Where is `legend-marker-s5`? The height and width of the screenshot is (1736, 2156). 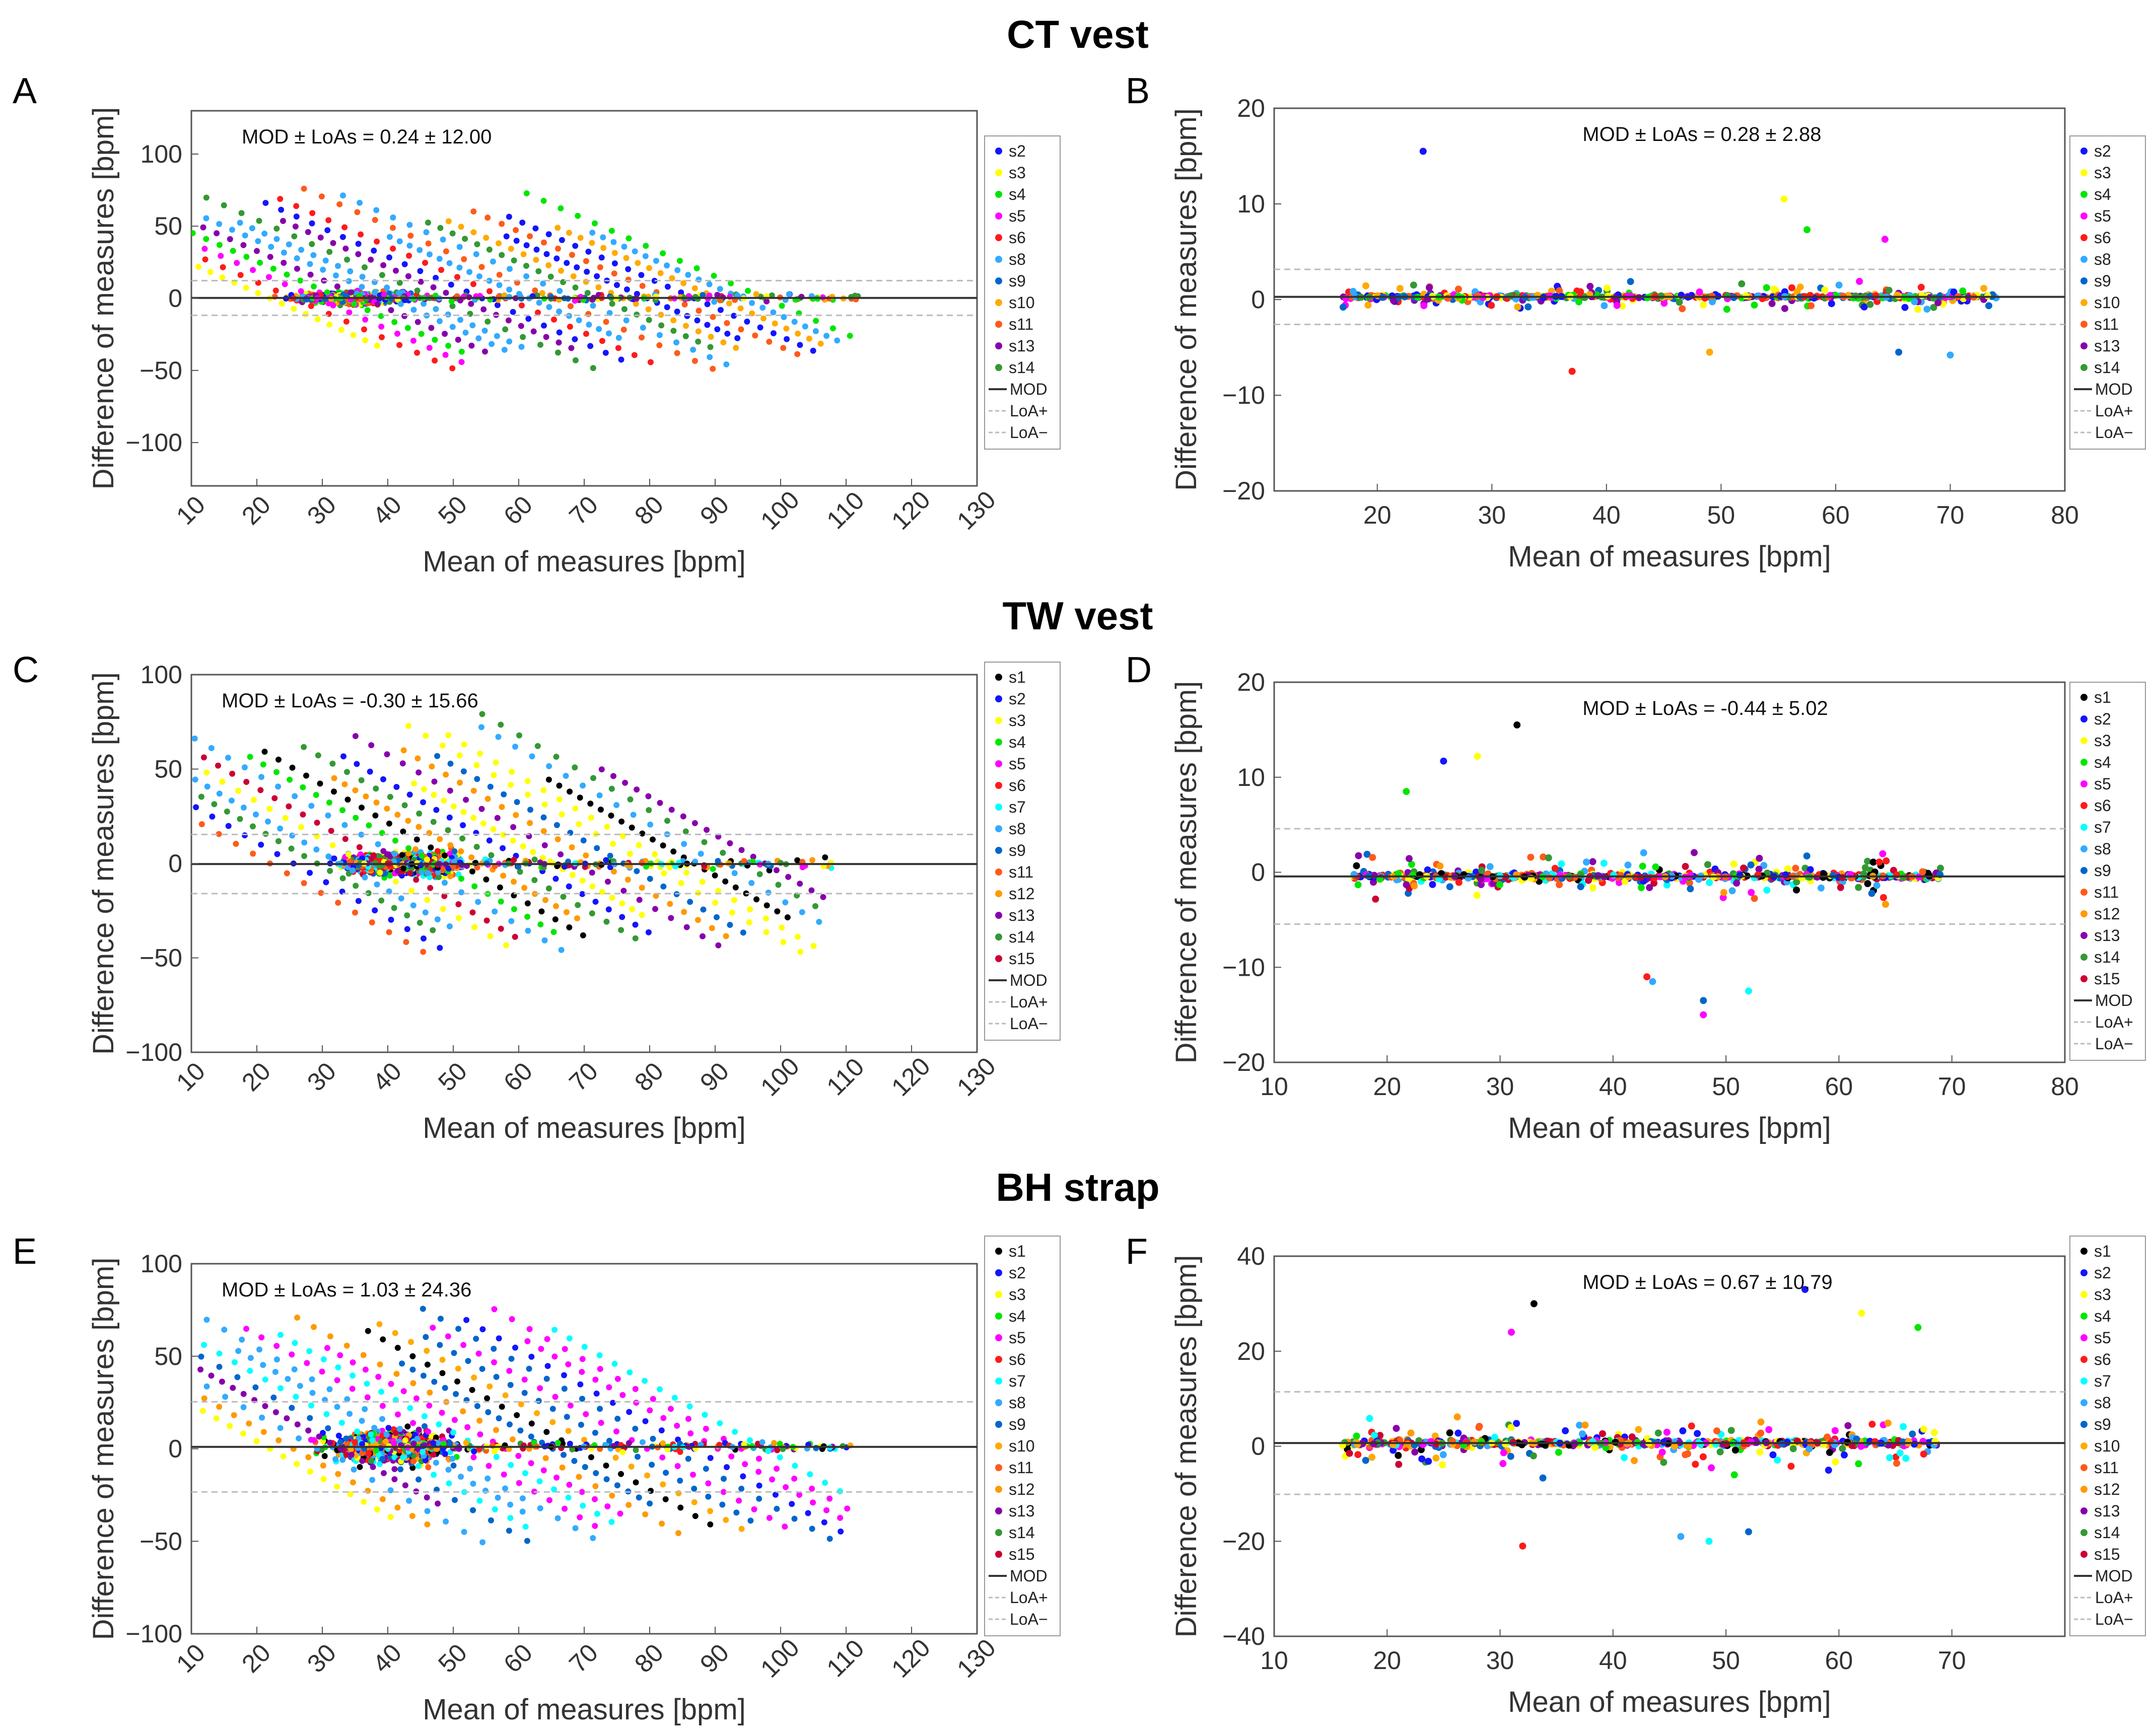 legend-marker-s5 is located at coordinates (2084, 784).